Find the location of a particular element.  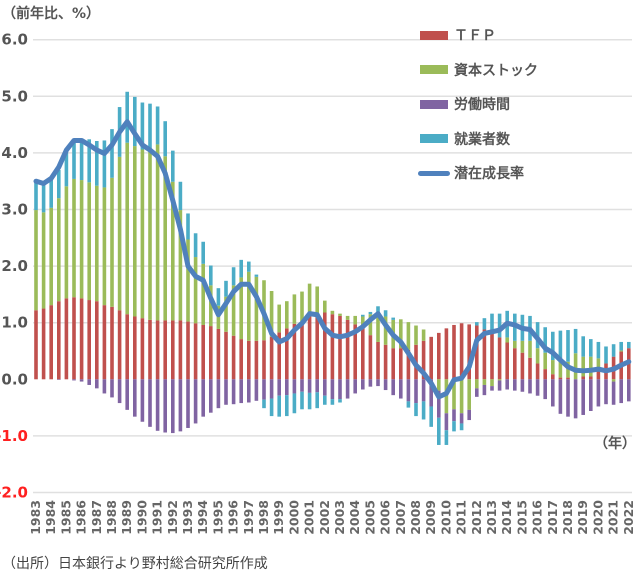

y-tick-label: 3.0 is located at coordinates (14, 210).